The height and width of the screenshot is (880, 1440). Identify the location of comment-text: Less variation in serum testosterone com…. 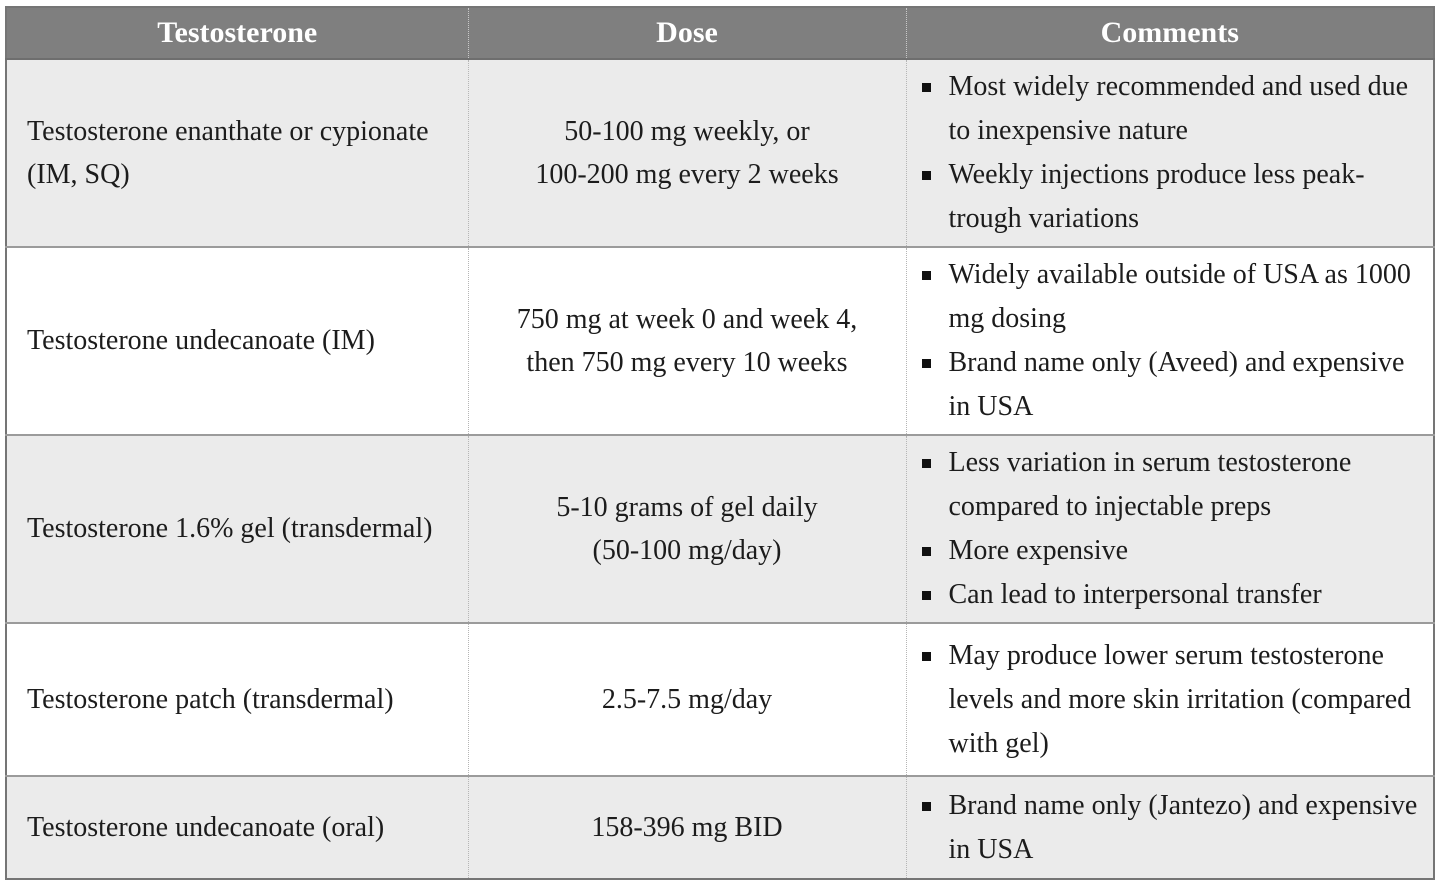
(1150, 484).